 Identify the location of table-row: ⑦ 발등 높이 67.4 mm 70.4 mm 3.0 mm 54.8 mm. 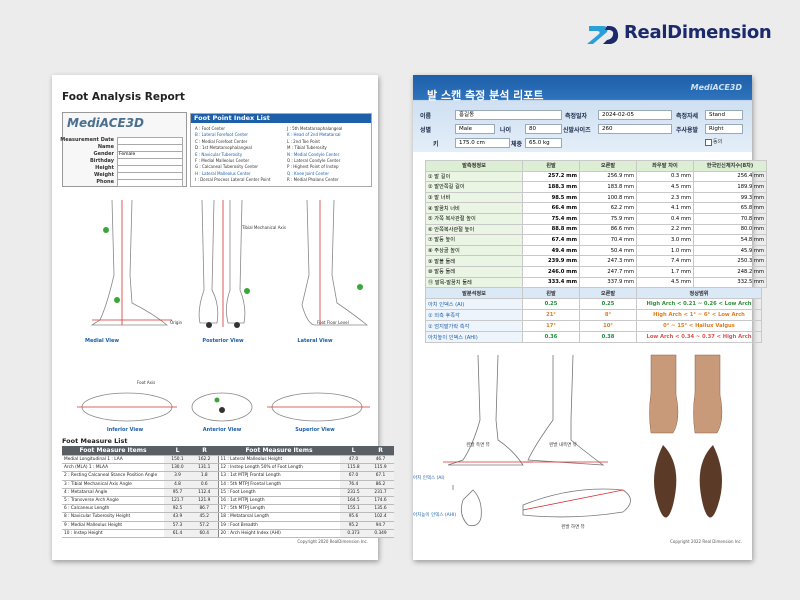
(596, 240).